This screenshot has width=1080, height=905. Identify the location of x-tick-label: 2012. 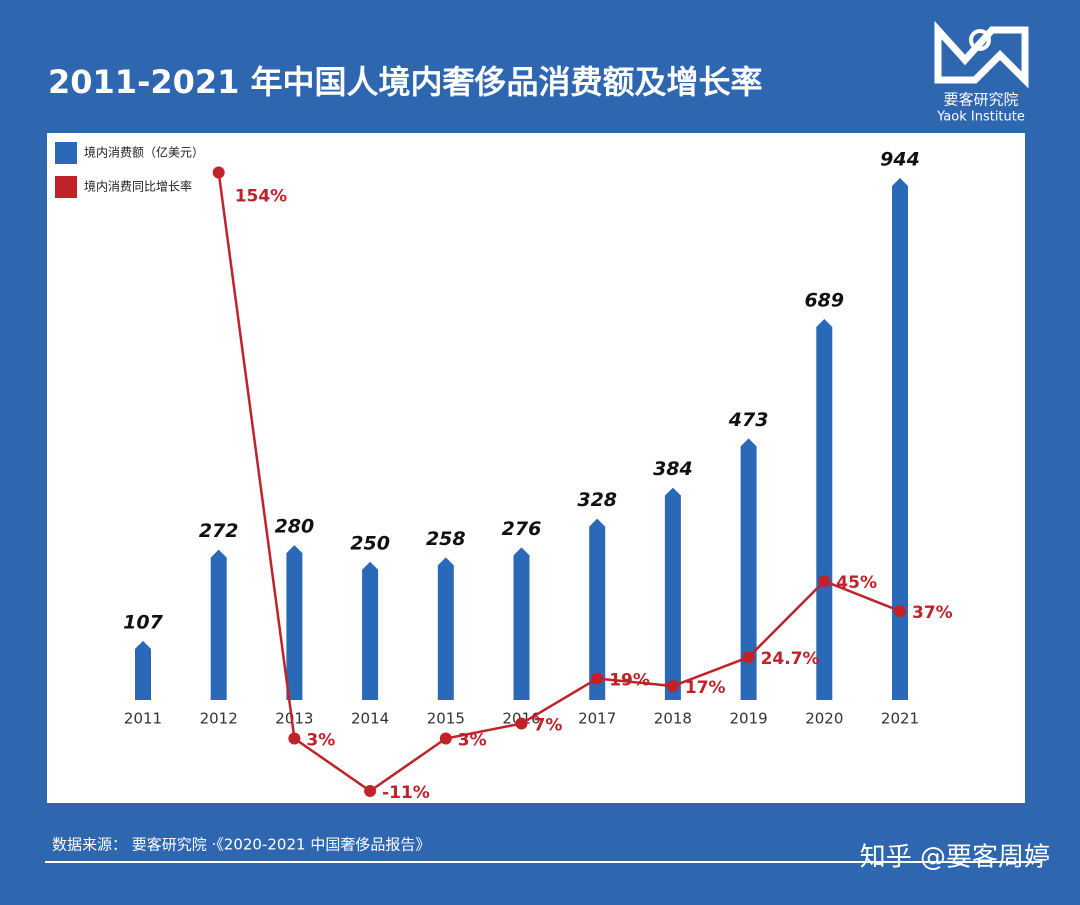
(219, 719).